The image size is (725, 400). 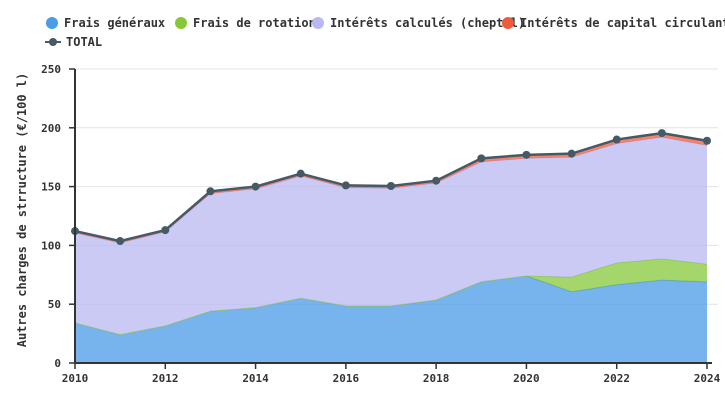 I want to click on y-tick-label: 0, so click(x=57, y=363).